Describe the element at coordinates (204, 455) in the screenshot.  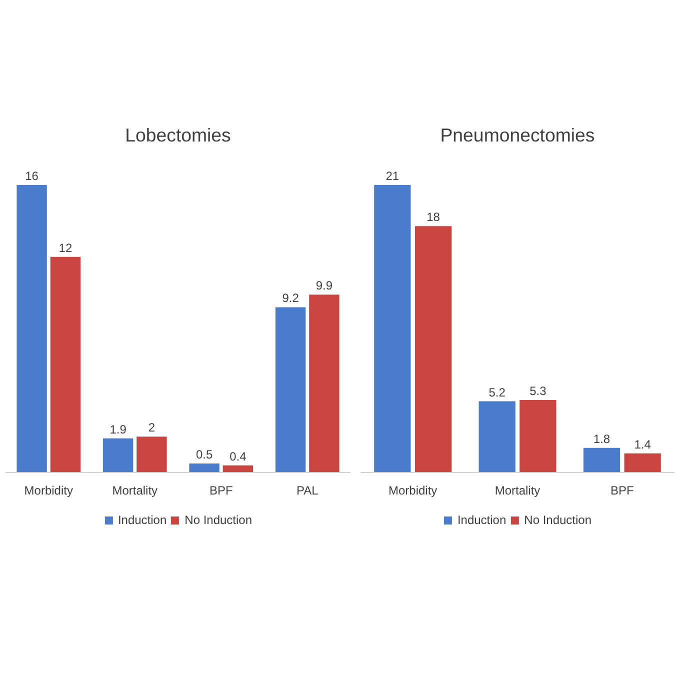
I see `data-label: 0.5` at that location.